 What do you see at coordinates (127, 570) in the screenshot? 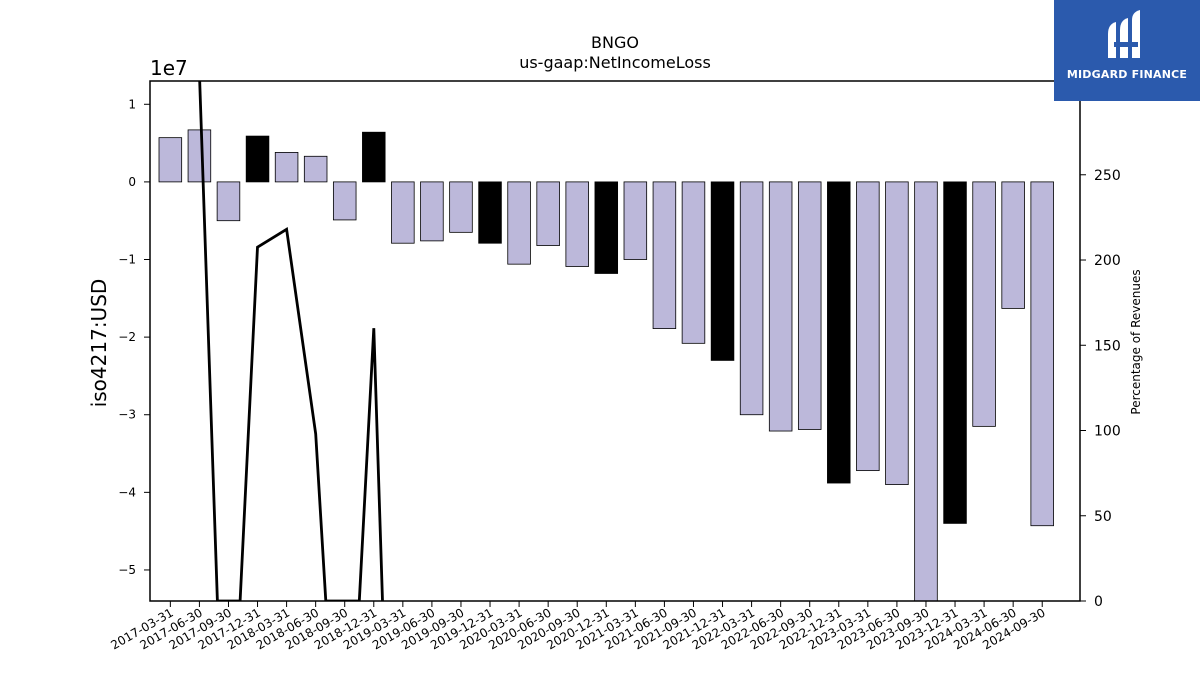
I see `y-tick-label: −5` at bounding box center [127, 570].